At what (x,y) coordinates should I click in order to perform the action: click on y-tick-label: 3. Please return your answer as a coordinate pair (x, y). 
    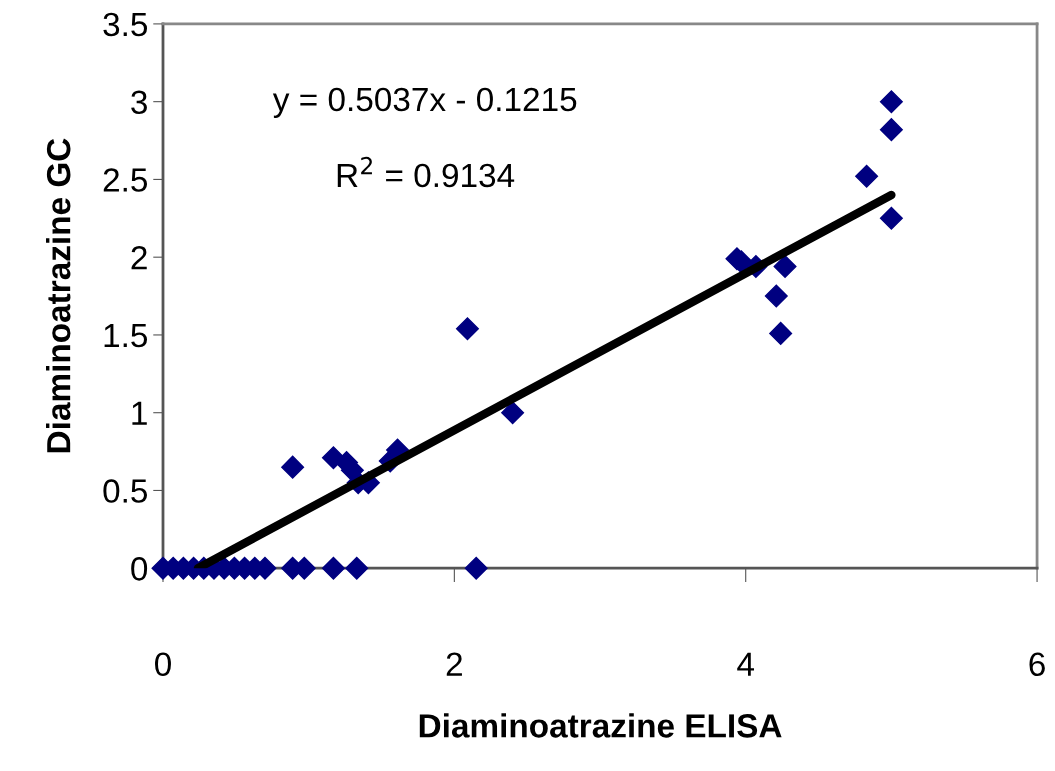
    Looking at the image, I should click on (139, 102).